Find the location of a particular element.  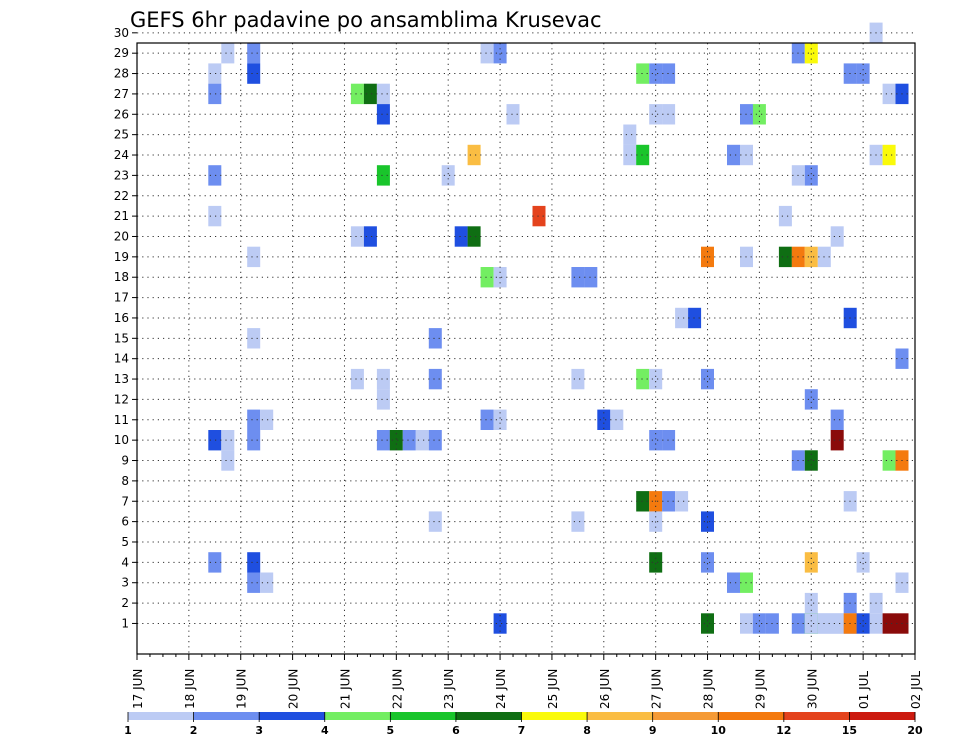

legend-label: 15 is located at coordinates (849, 730).